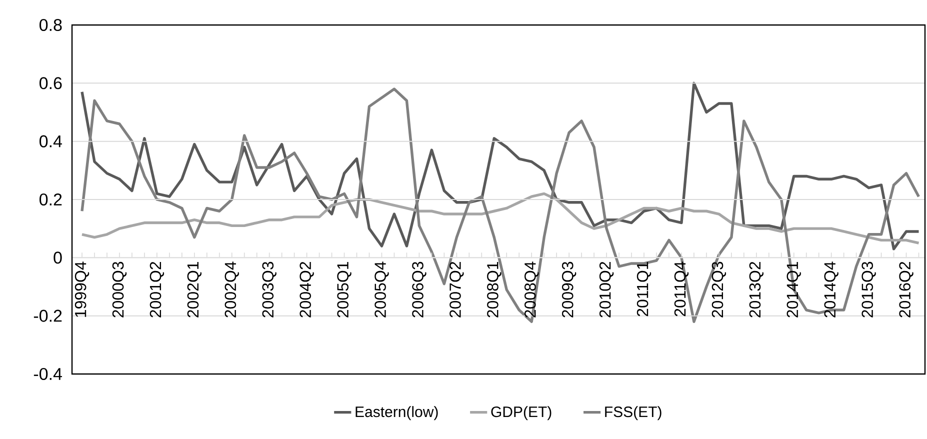  Describe the element at coordinates (521, 413) in the screenshot. I see `legend-label: GDP(ET)` at that location.